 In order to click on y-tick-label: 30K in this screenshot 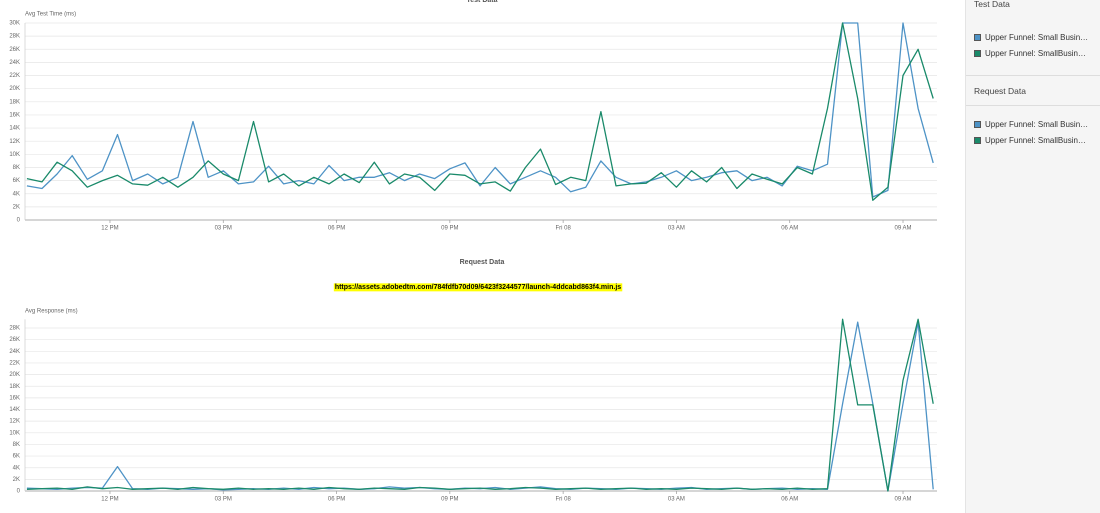, I will do `click(14, 24)`.